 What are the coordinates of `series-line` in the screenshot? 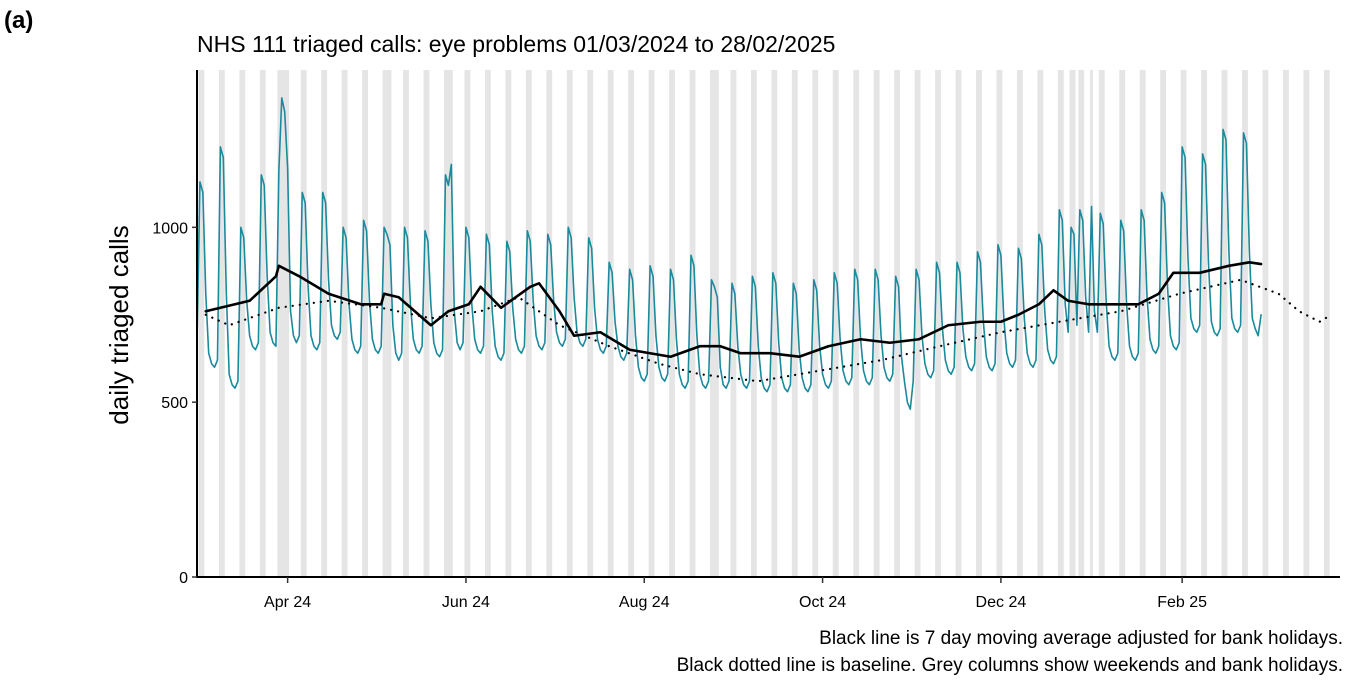 It's located at (733, 310).